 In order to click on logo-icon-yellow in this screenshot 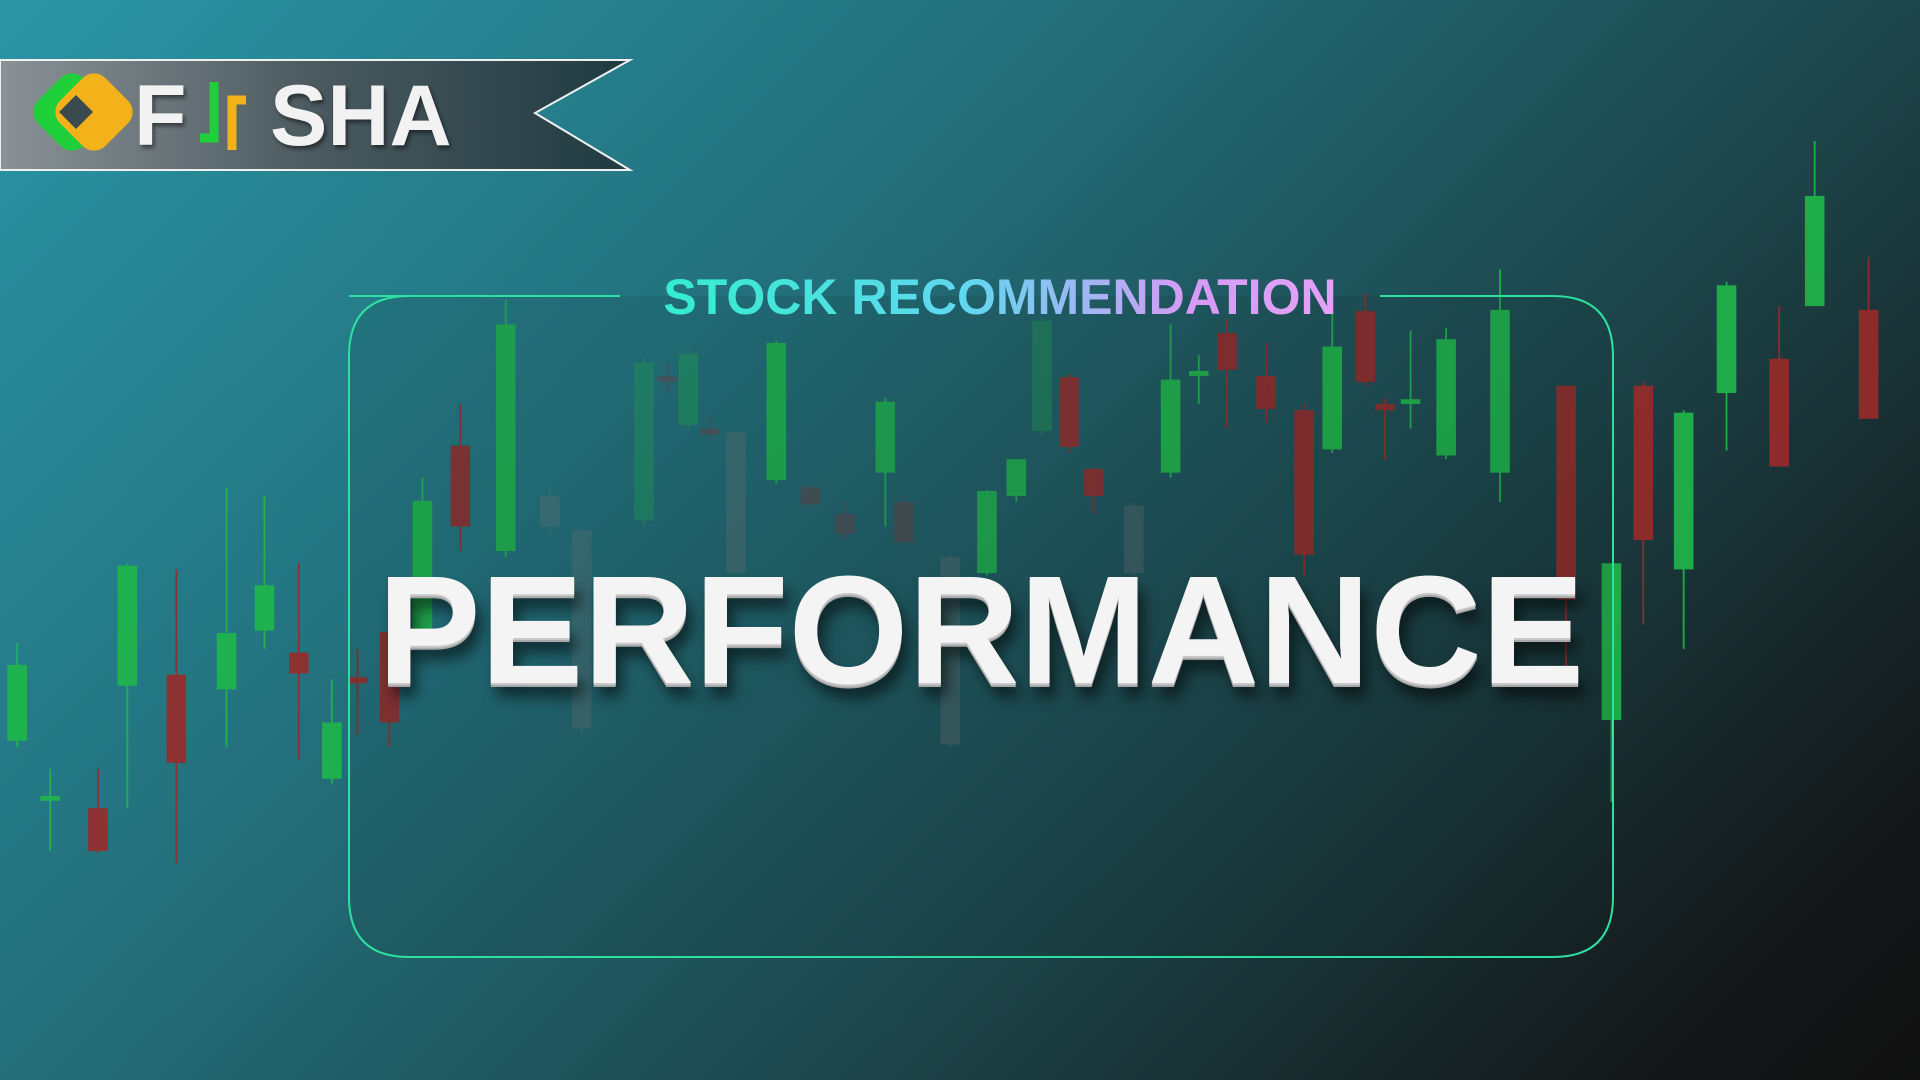, I will do `click(94, 112)`.